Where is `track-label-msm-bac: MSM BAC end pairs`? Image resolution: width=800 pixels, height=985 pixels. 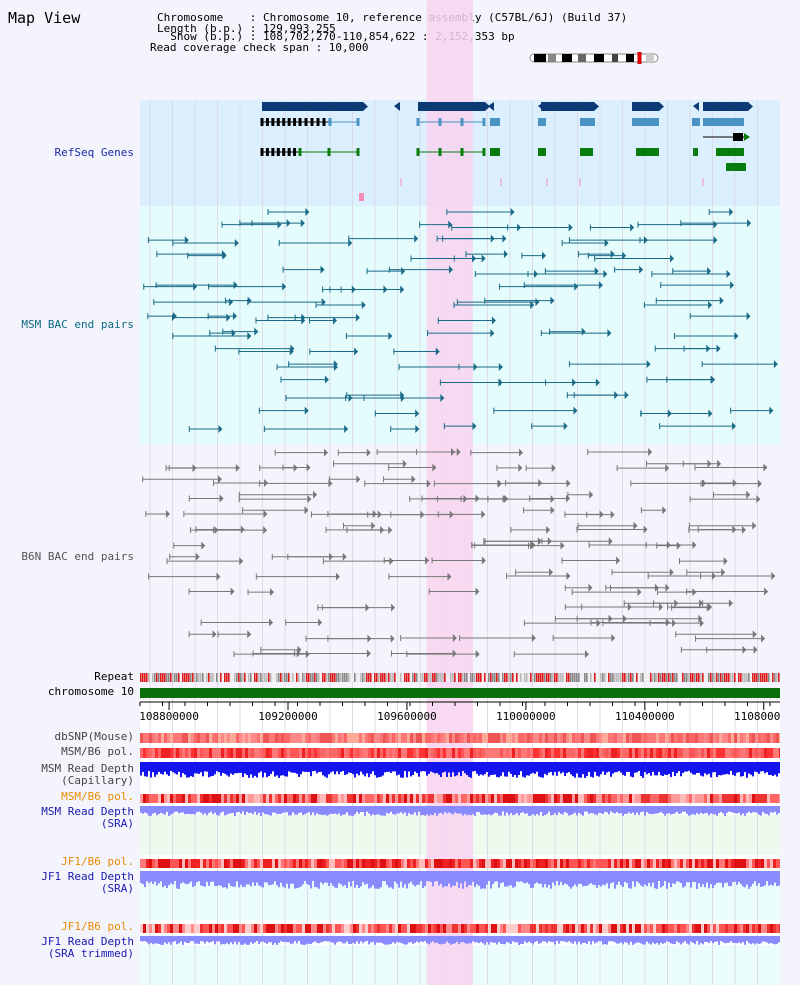
track-label-msm-bac: MSM BAC end pairs is located at coordinates (77, 324).